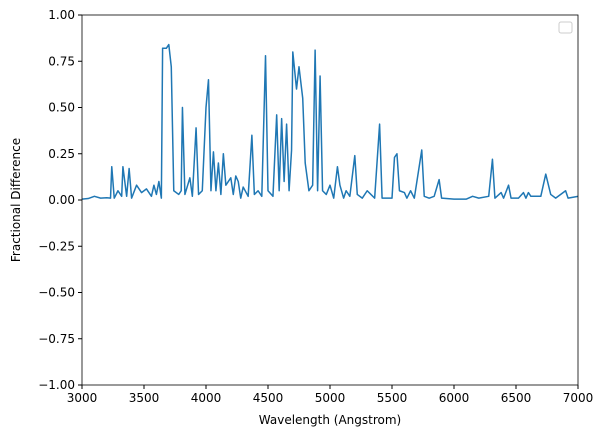 This screenshot has height=438, width=605. Describe the element at coordinates (144, 398) in the screenshot. I see `x-tick-label: 3500` at that location.